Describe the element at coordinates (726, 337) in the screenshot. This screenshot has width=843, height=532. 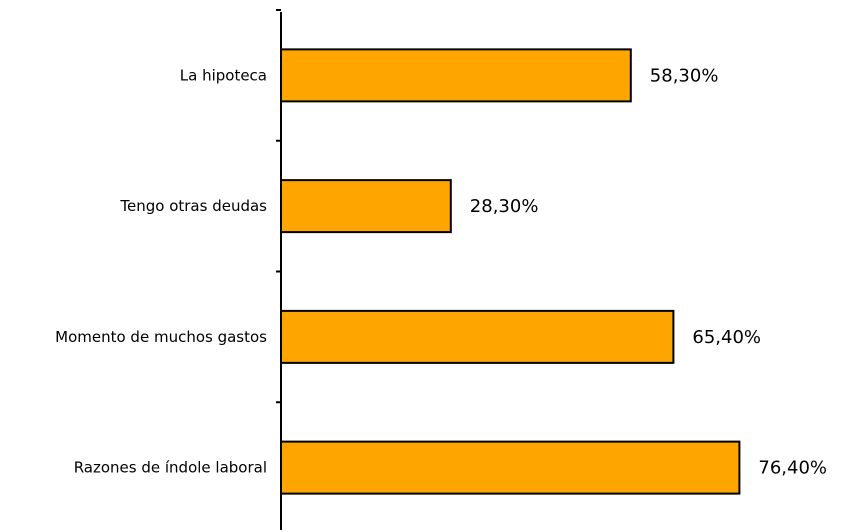
I see `value-label: 65,40%` at that location.